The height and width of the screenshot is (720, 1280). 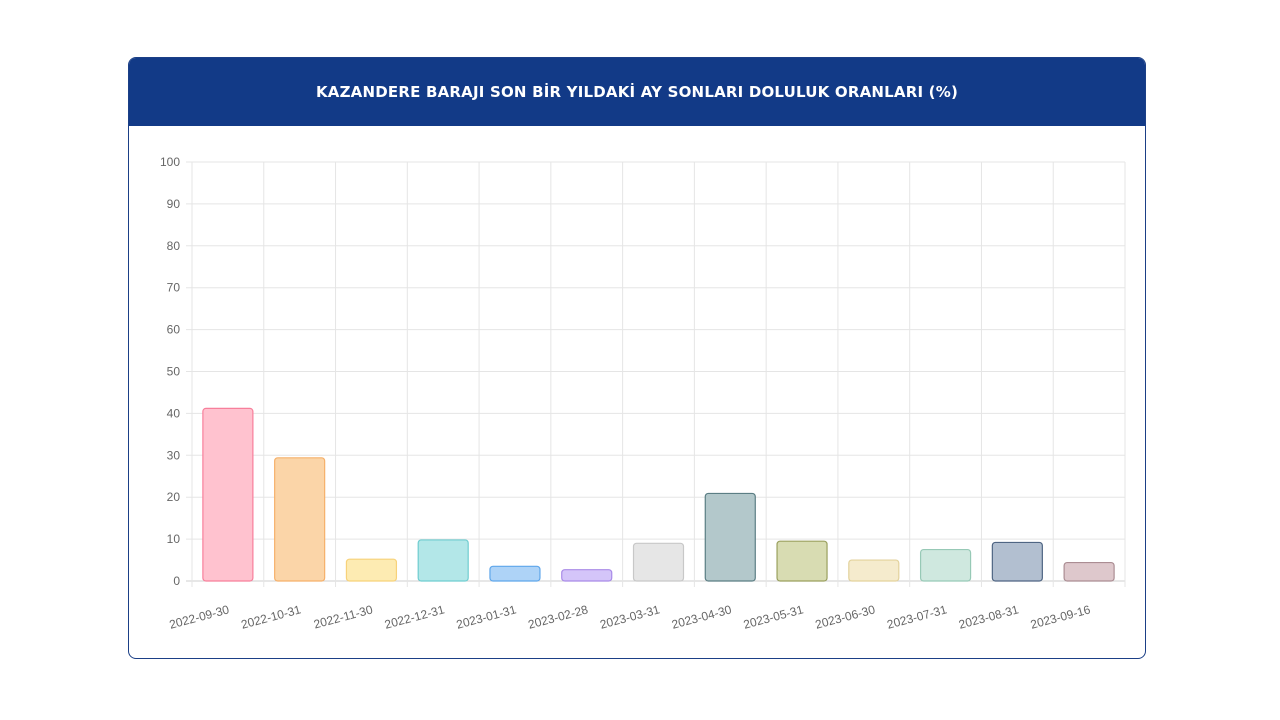 I want to click on x-tick-label: 2023-03-31, so click(x=629, y=616).